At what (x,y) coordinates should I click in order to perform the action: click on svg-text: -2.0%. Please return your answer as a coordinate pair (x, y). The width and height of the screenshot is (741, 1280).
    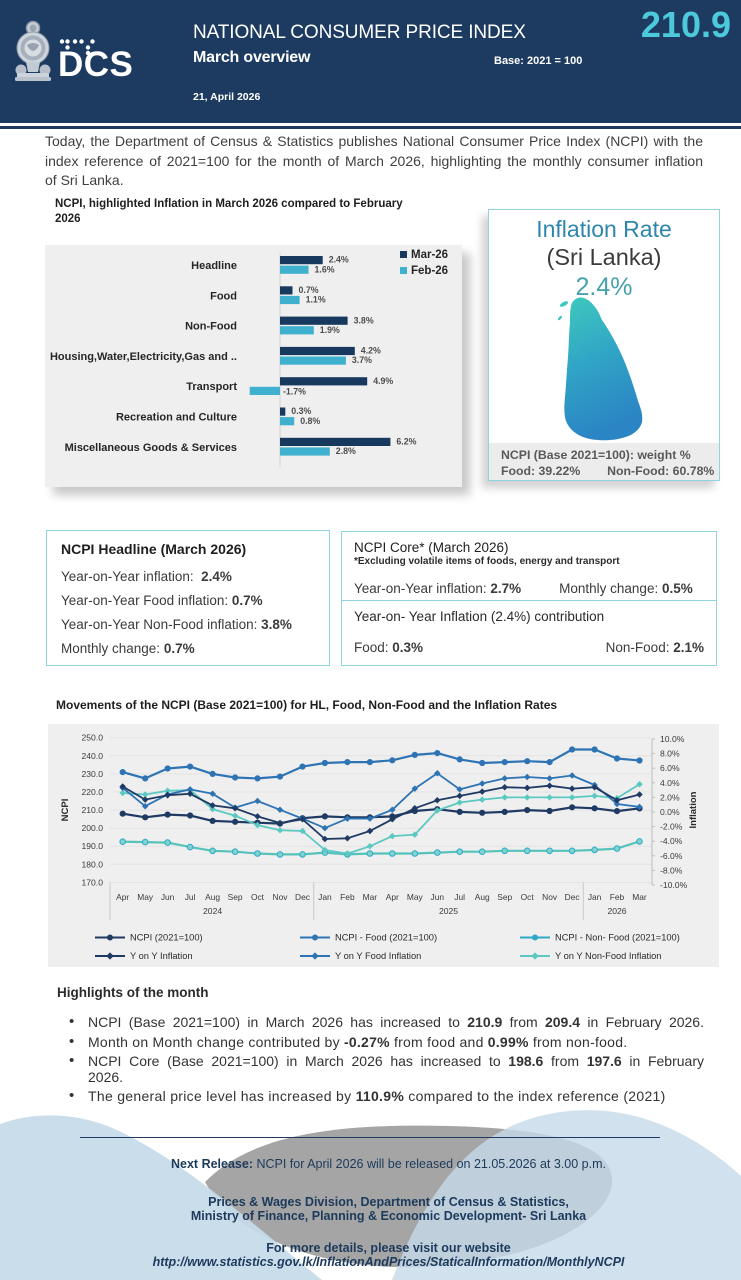
    Looking at the image, I should click on (671, 827).